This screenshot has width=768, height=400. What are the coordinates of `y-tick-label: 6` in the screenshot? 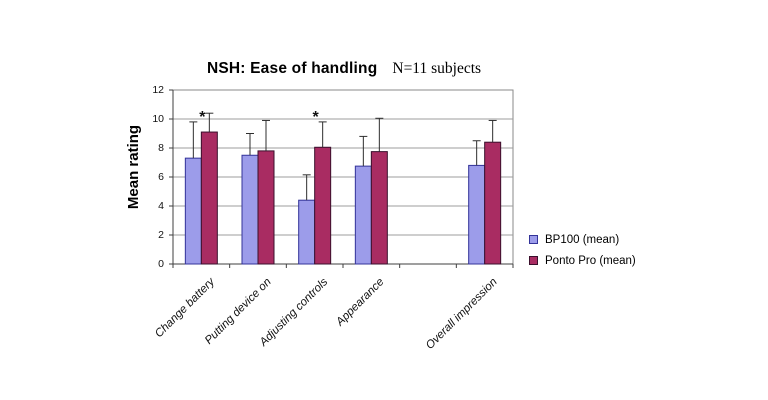 It's located at (161, 176).